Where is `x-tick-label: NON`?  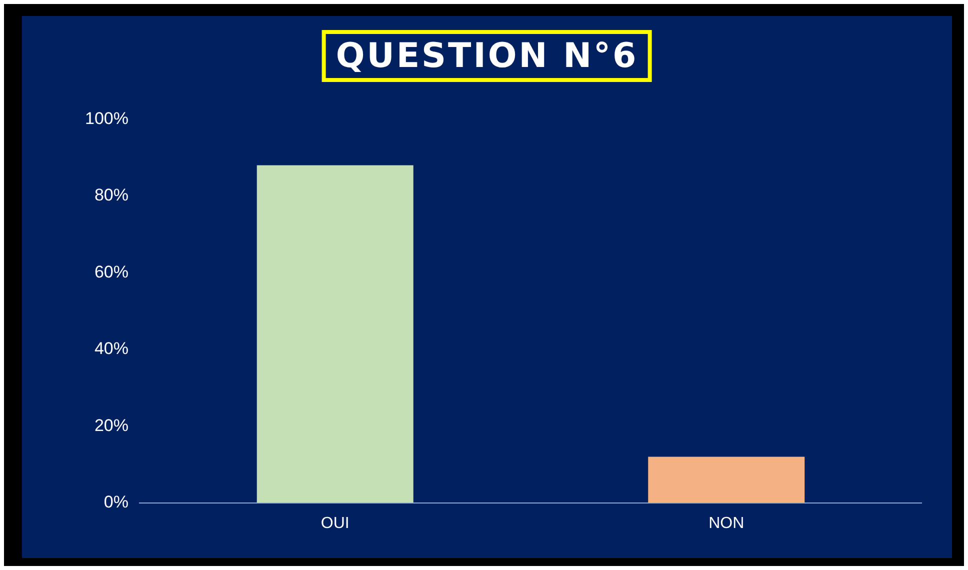
x-tick-label: NON is located at coordinates (726, 523).